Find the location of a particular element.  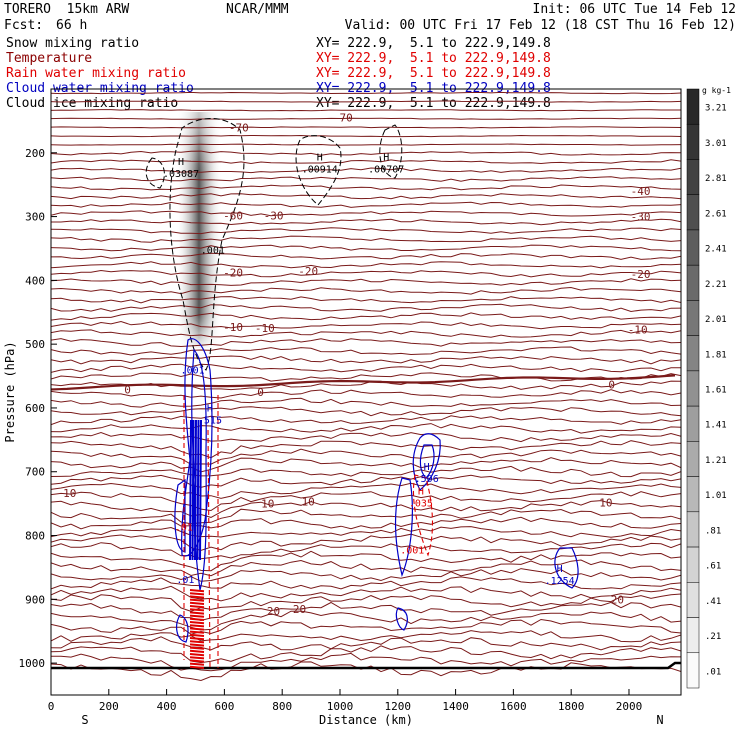

temperature-label: 10 is located at coordinates (267, 504).